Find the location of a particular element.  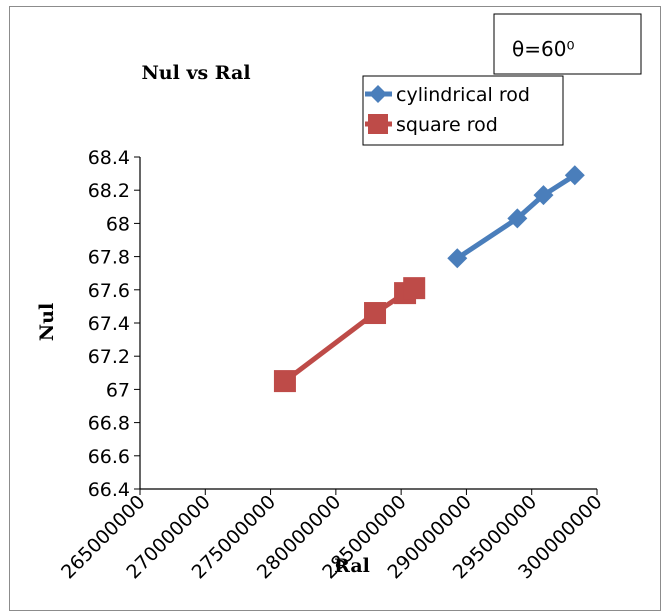

y-tick-label: 67.2 is located at coordinates (109, 357).